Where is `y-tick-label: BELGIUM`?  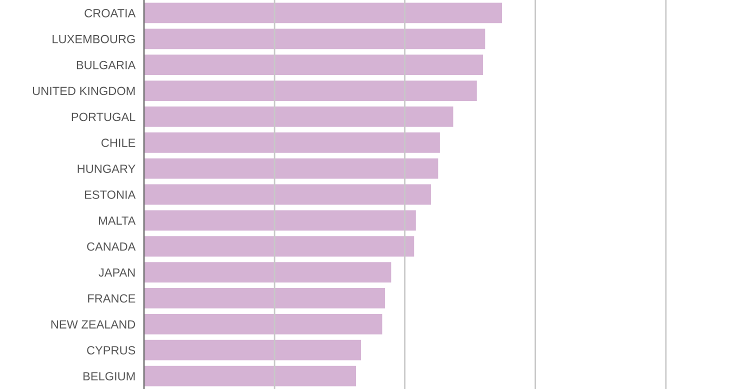 y-tick-label: BELGIUM is located at coordinates (109, 376).